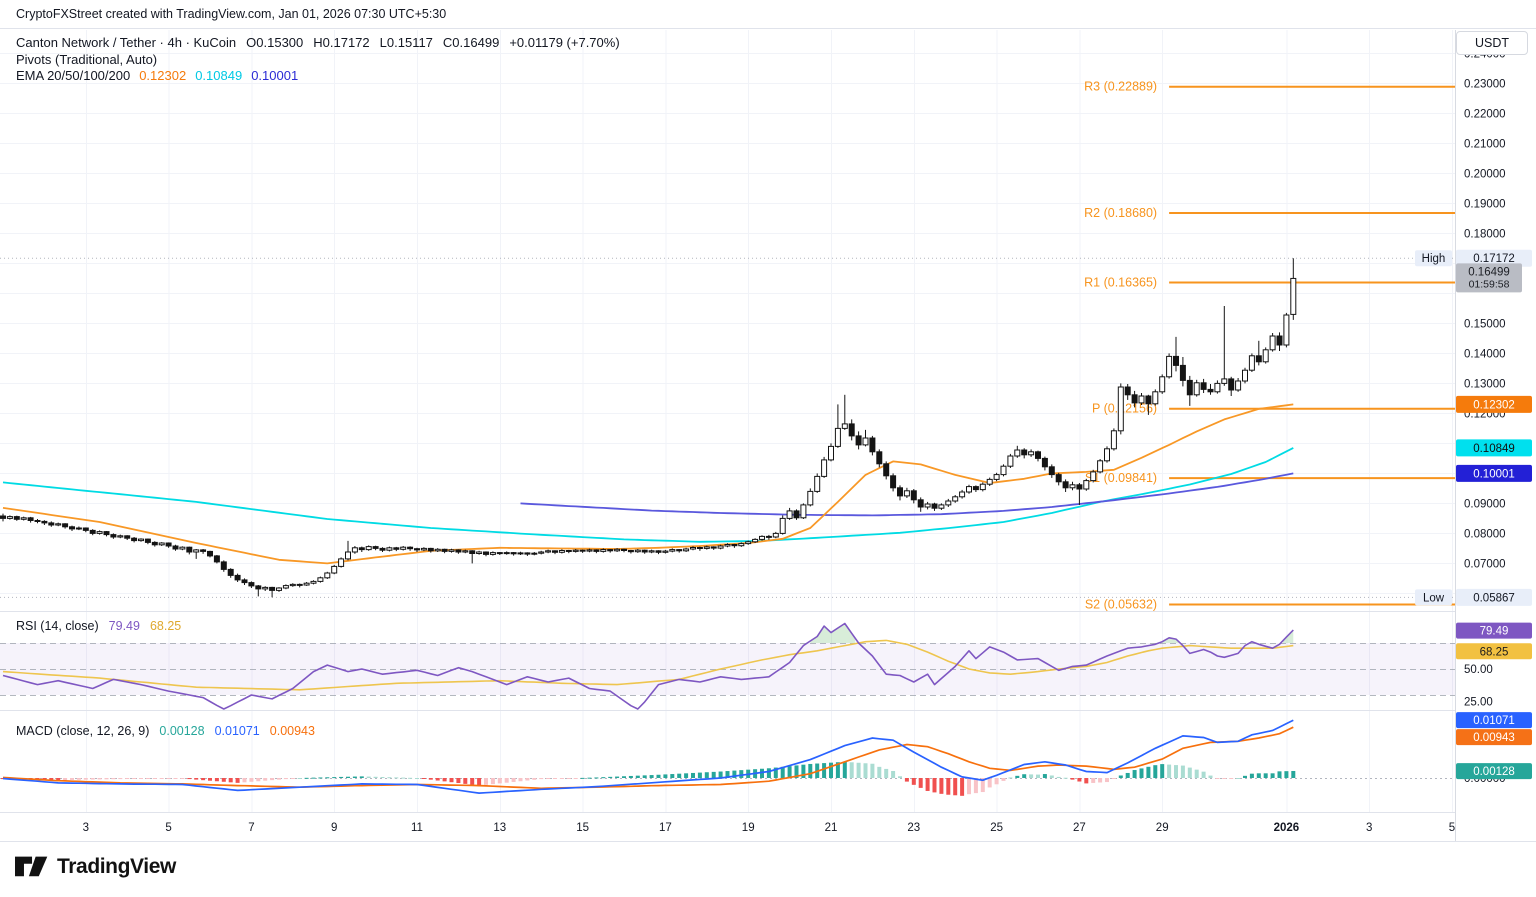 The image size is (1536, 897). I want to click on macd-title: MACD (close, 12, 26, 9), so click(83, 731).